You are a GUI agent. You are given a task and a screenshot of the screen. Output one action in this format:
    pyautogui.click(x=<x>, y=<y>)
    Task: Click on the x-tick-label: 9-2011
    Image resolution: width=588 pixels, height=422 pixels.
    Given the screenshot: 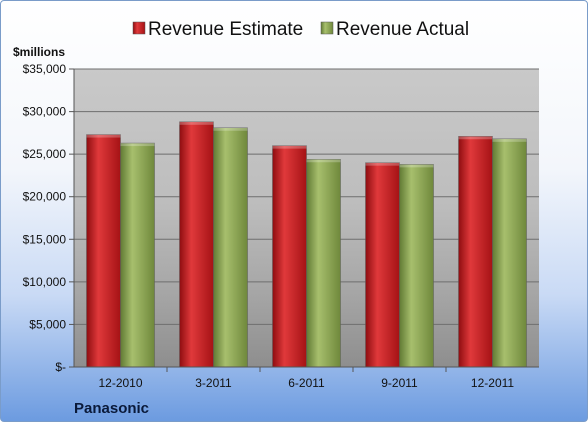 What is the action you would take?
    pyautogui.click(x=399, y=383)
    